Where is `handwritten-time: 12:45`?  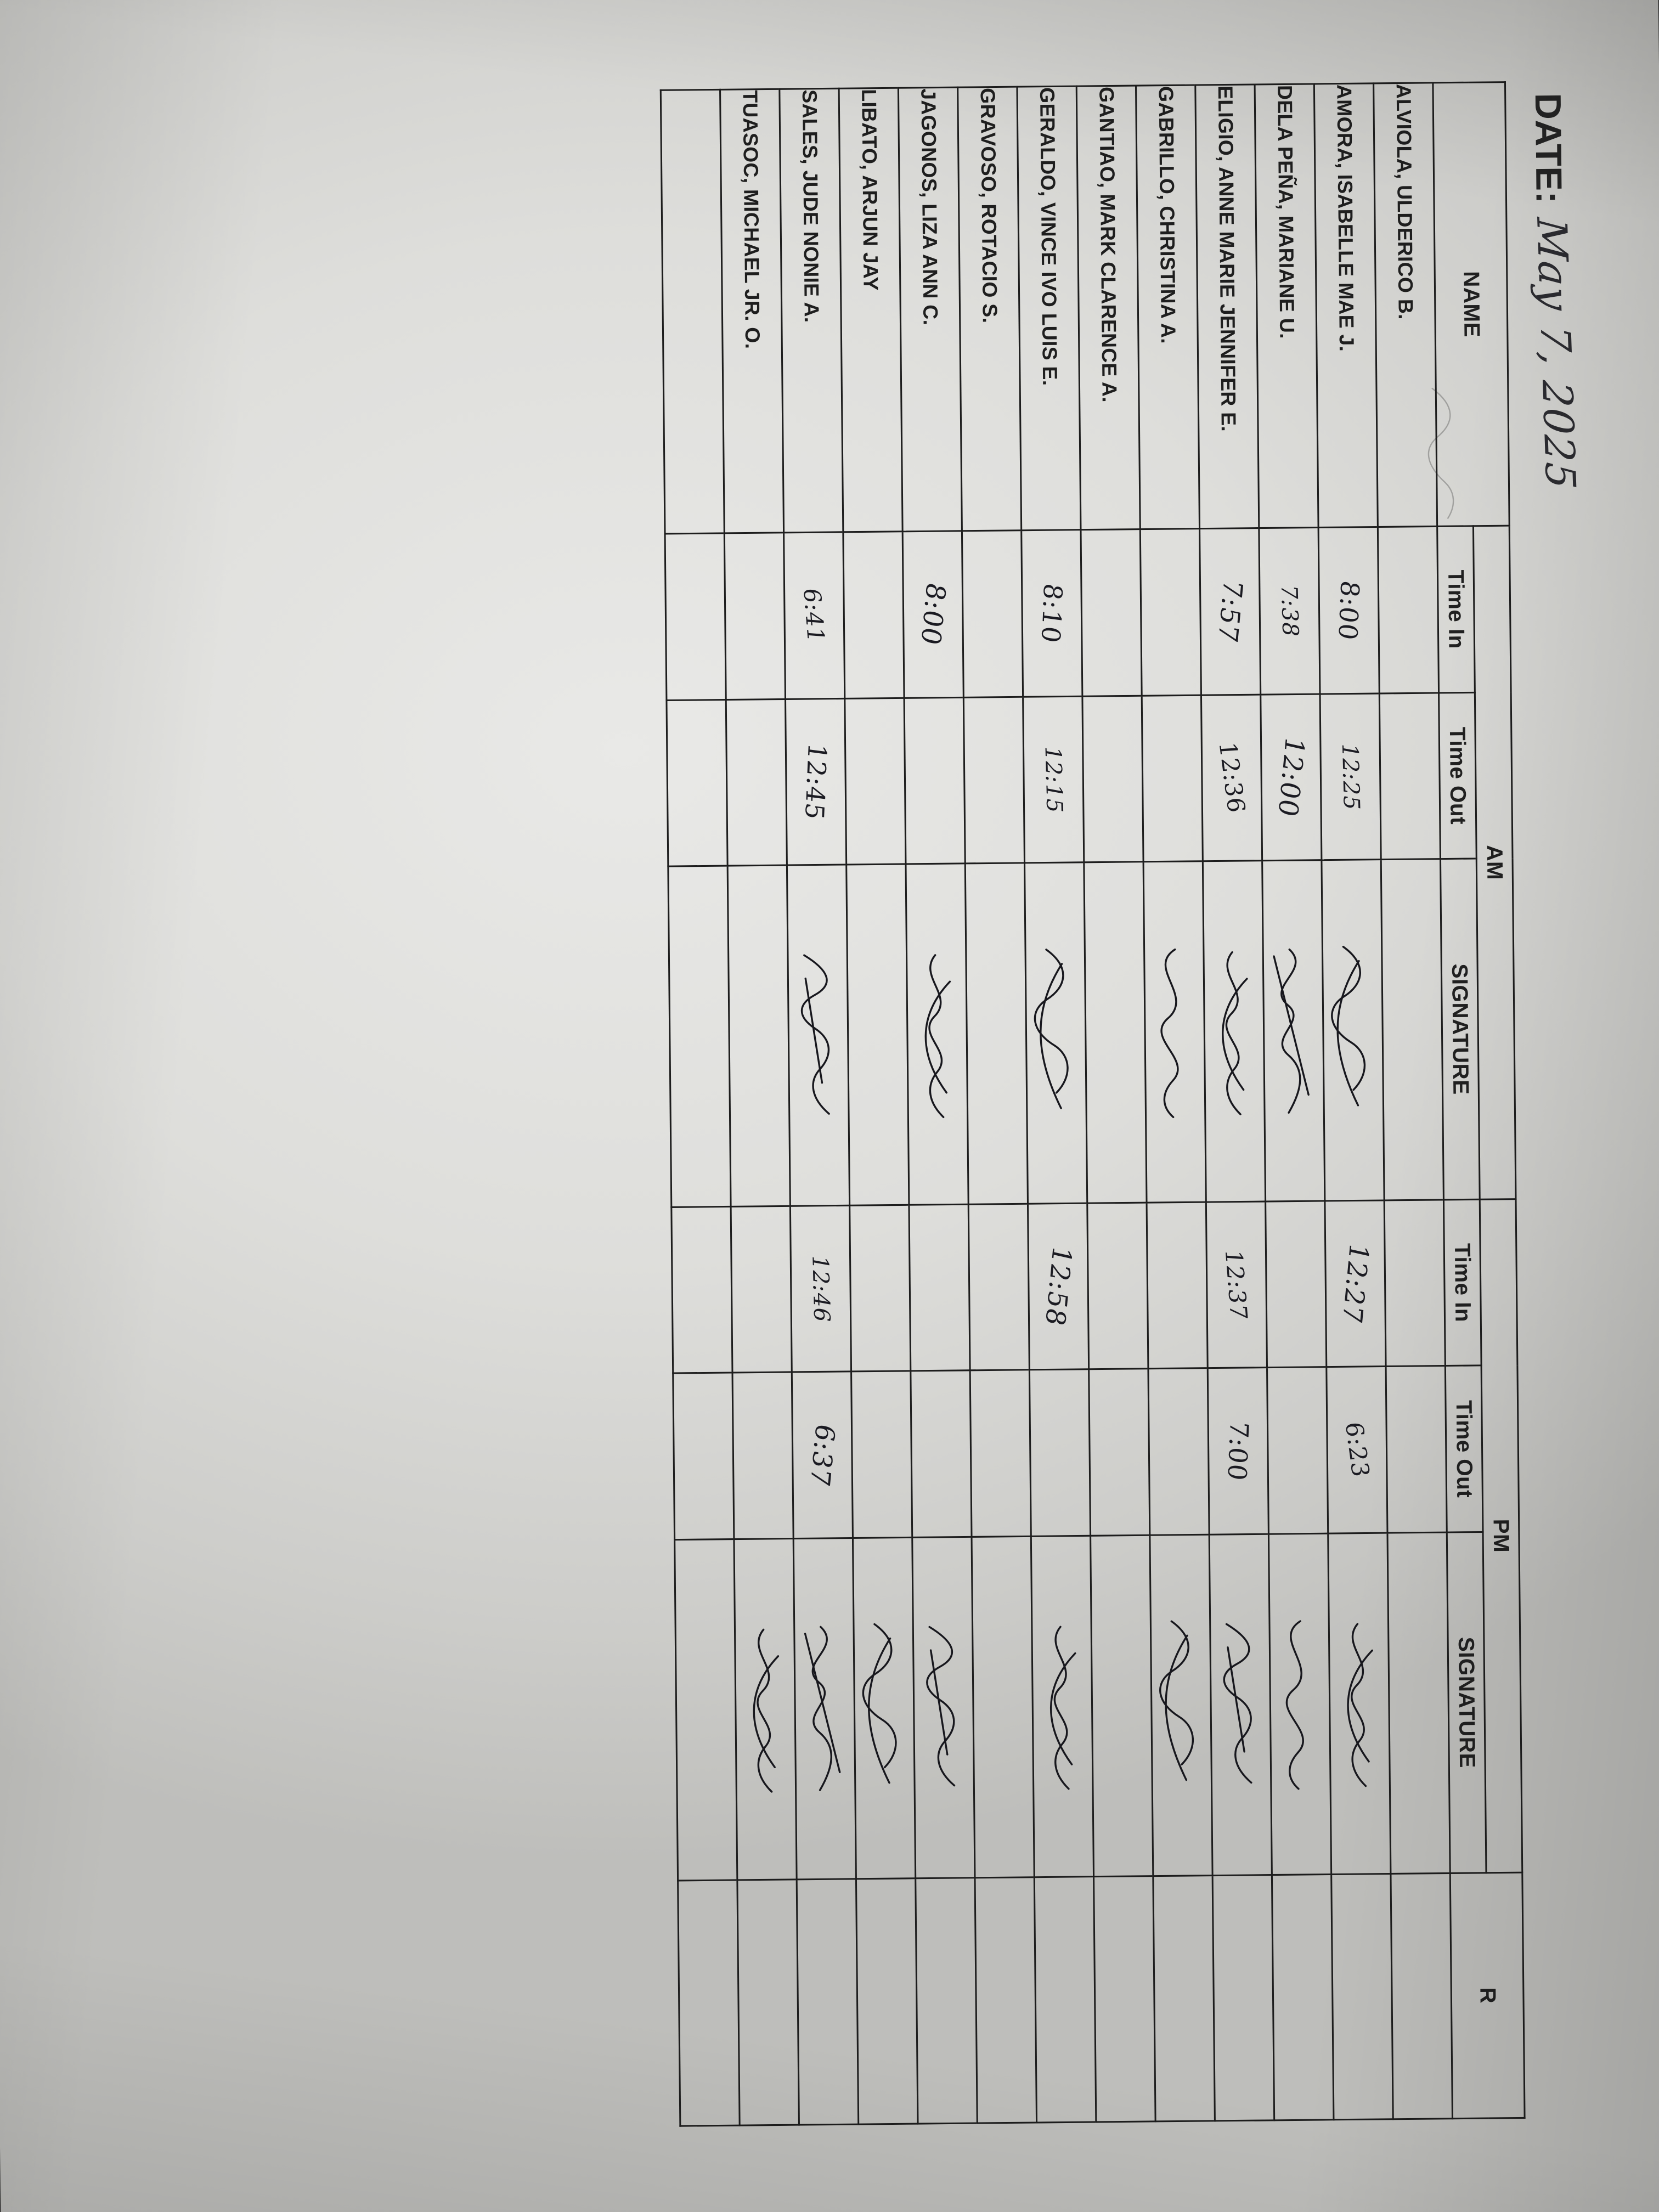 handwritten-time: 12:45 is located at coordinates (816, 782).